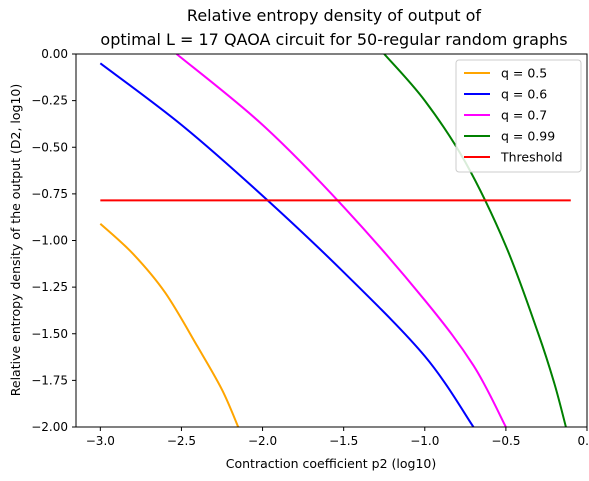 The height and width of the screenshot is (481, 589). Describe the element at coordinates (54, 54) in the screenshot. I see `y-tick-label: 0.00` at that location.